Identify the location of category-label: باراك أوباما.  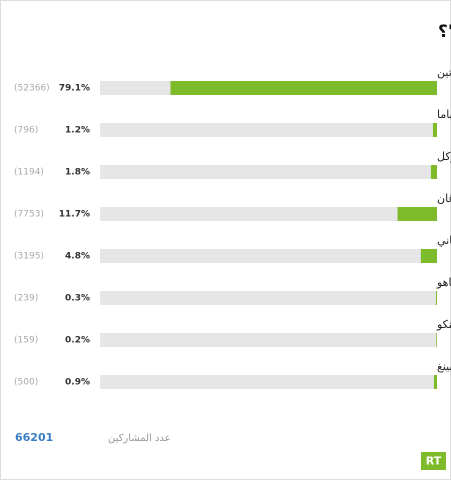
(444, 114).